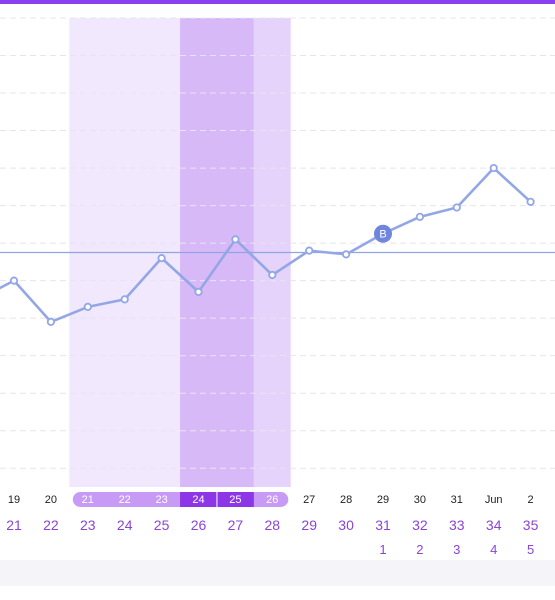  I want to click on cycle-day-label: 34, so click(494, 525).